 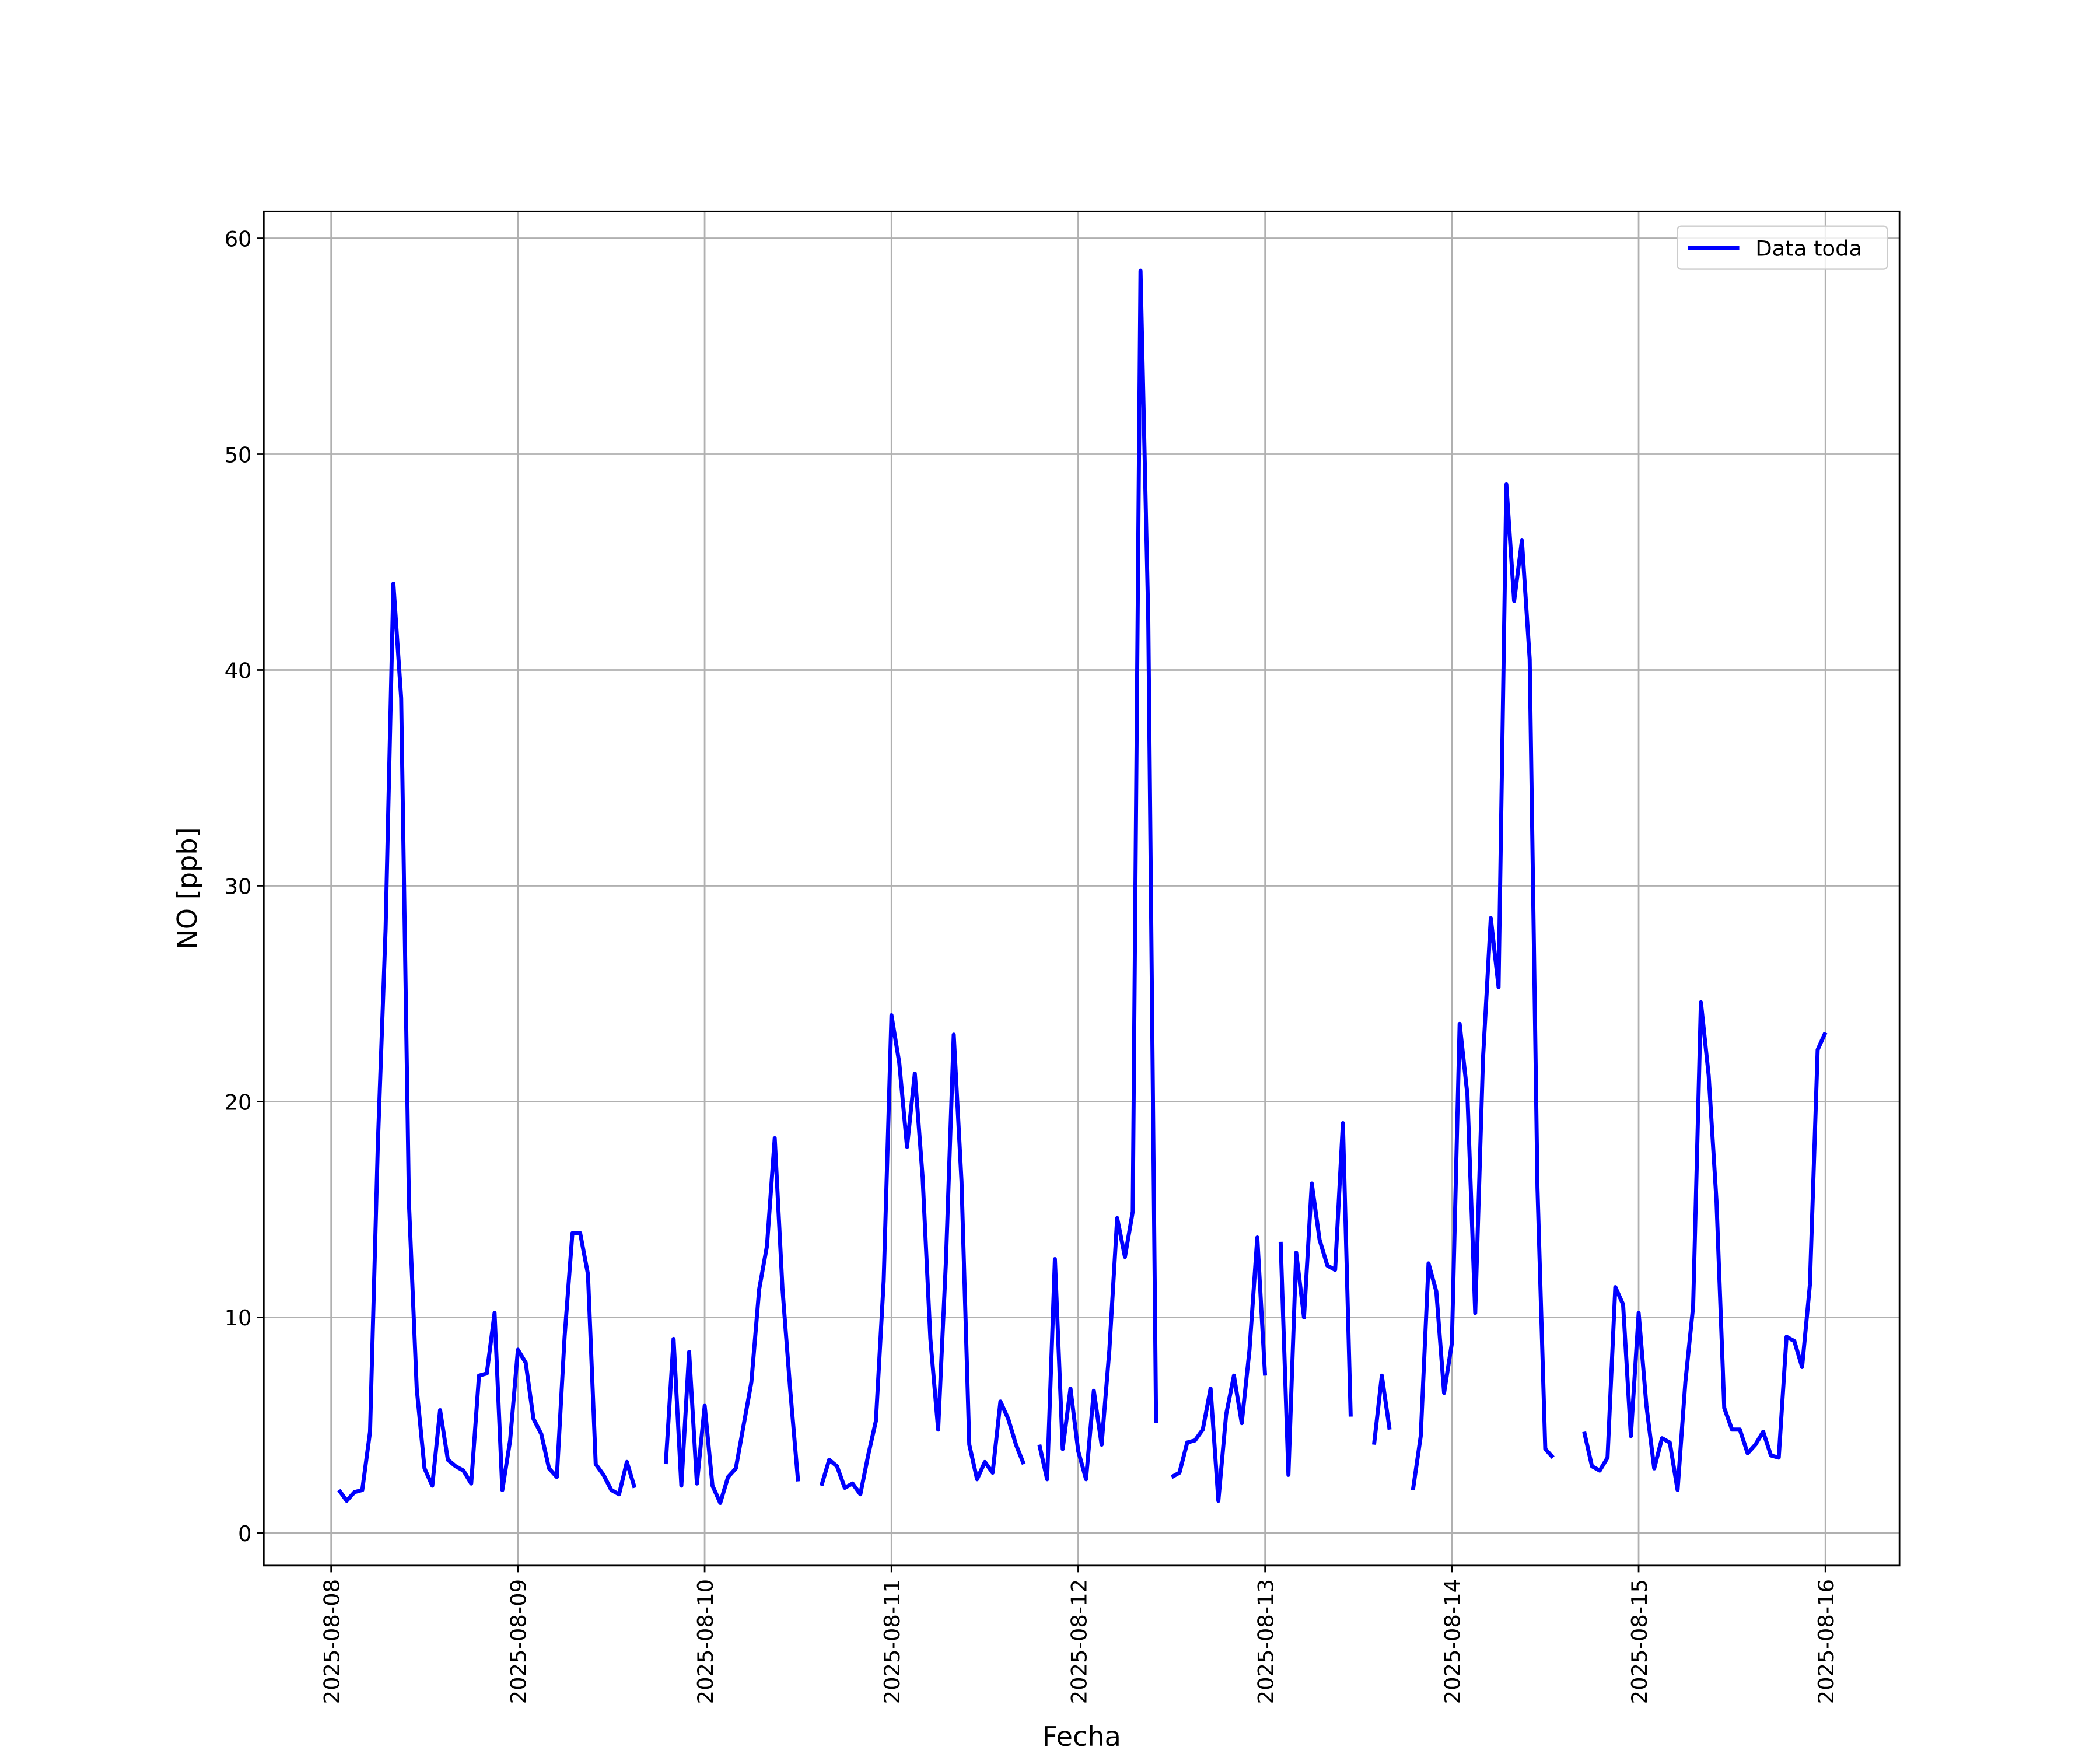 What do you see at coordinates (238, 454) in the screenshot?
I see `y-tick-label: 50` at bounding box center [238, 454].